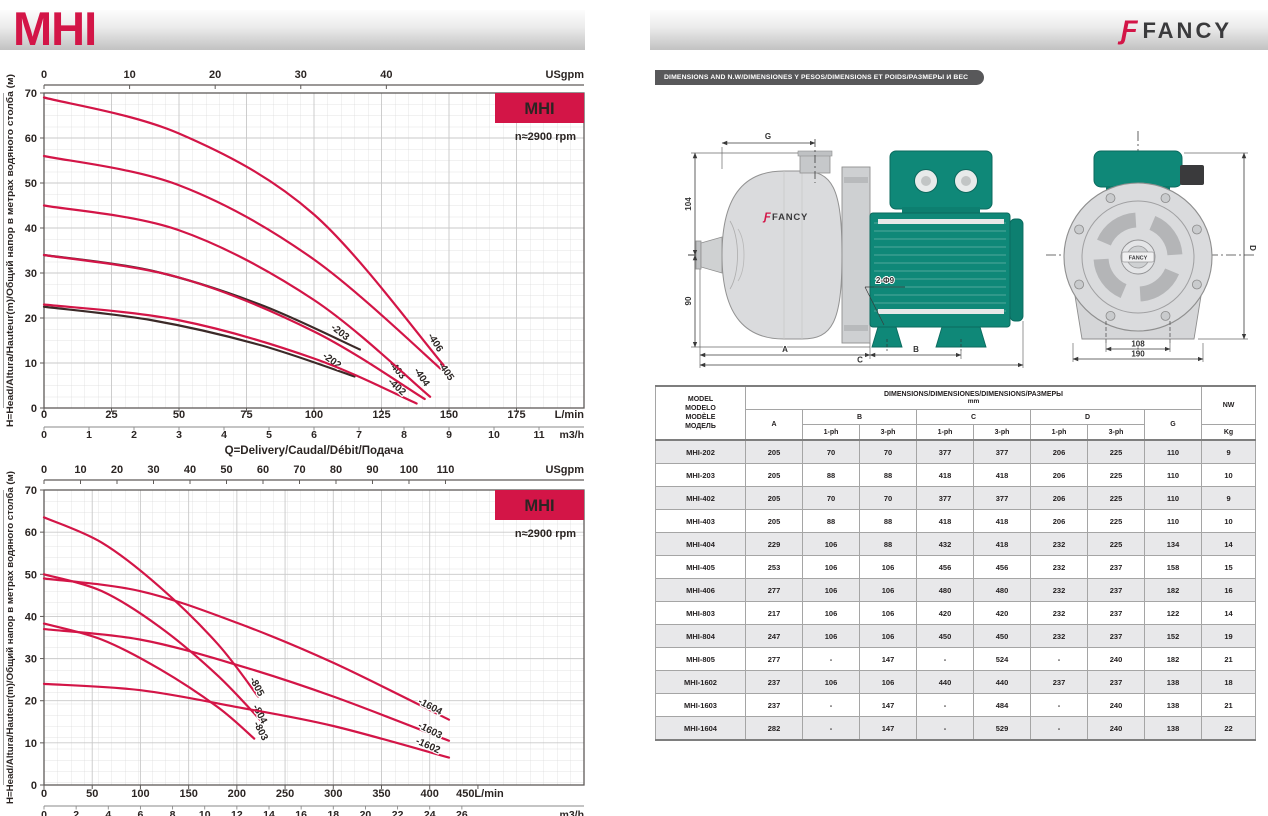 This screenshot has height=816, width=1268. What do you see at coordinates (1116, 705) in the screenshot?
I see `value-cell: 240` at bounding box center [1116, 705].